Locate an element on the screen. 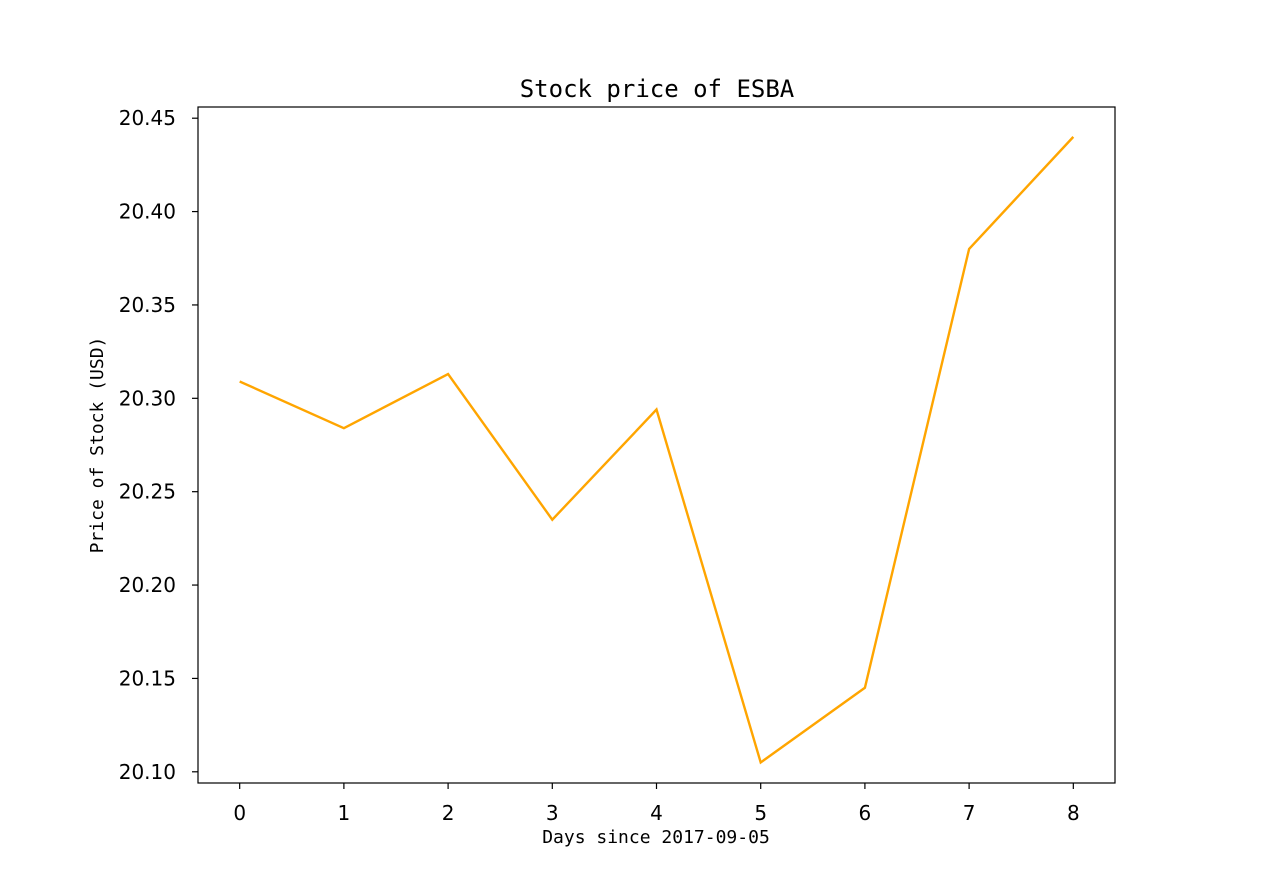  y-tick-label: 20.30 is located at coordinates (147, 398).